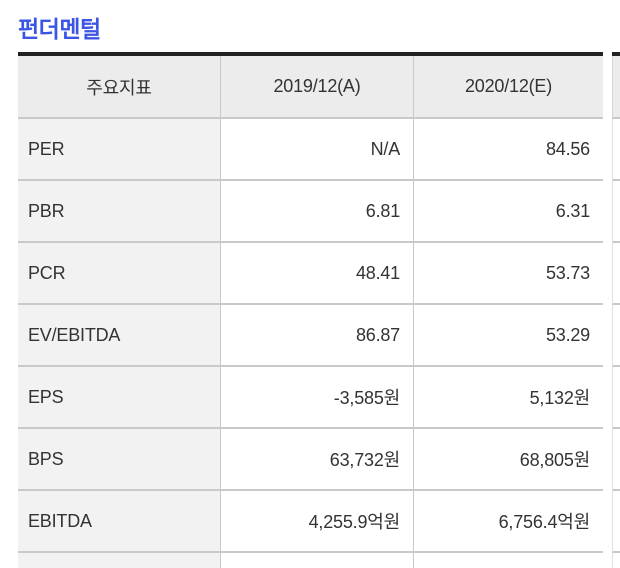  What do you see at coordinates (119, 150) in the screenshot?
I see `row-label: PER` at bounding box center [119, 150].